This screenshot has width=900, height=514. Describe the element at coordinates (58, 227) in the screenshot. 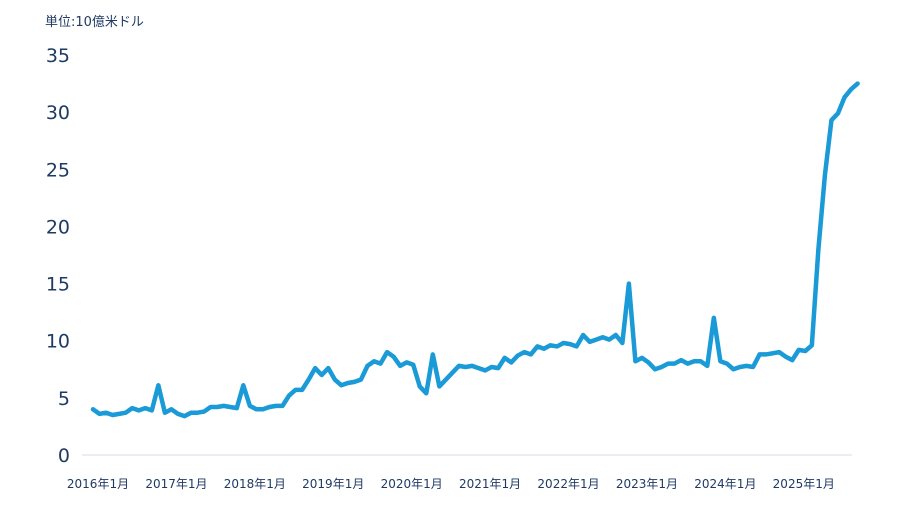

I see `y-tick-label: 20` at that location.